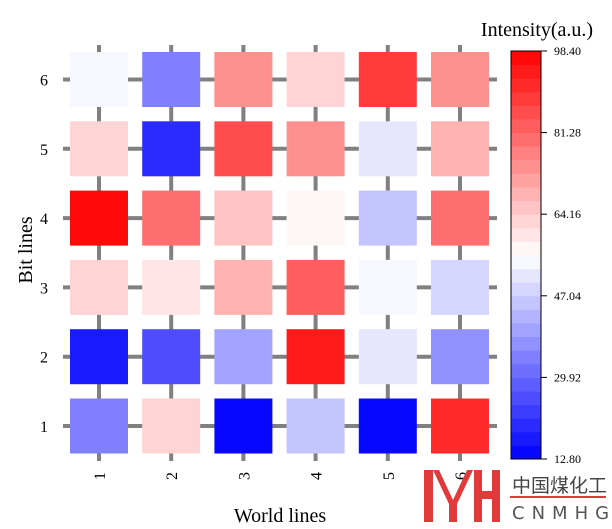 The width and height of the screenshot is (612, 529). I want to click on colorbar-tick-label: 12.80, so click(567, 459).